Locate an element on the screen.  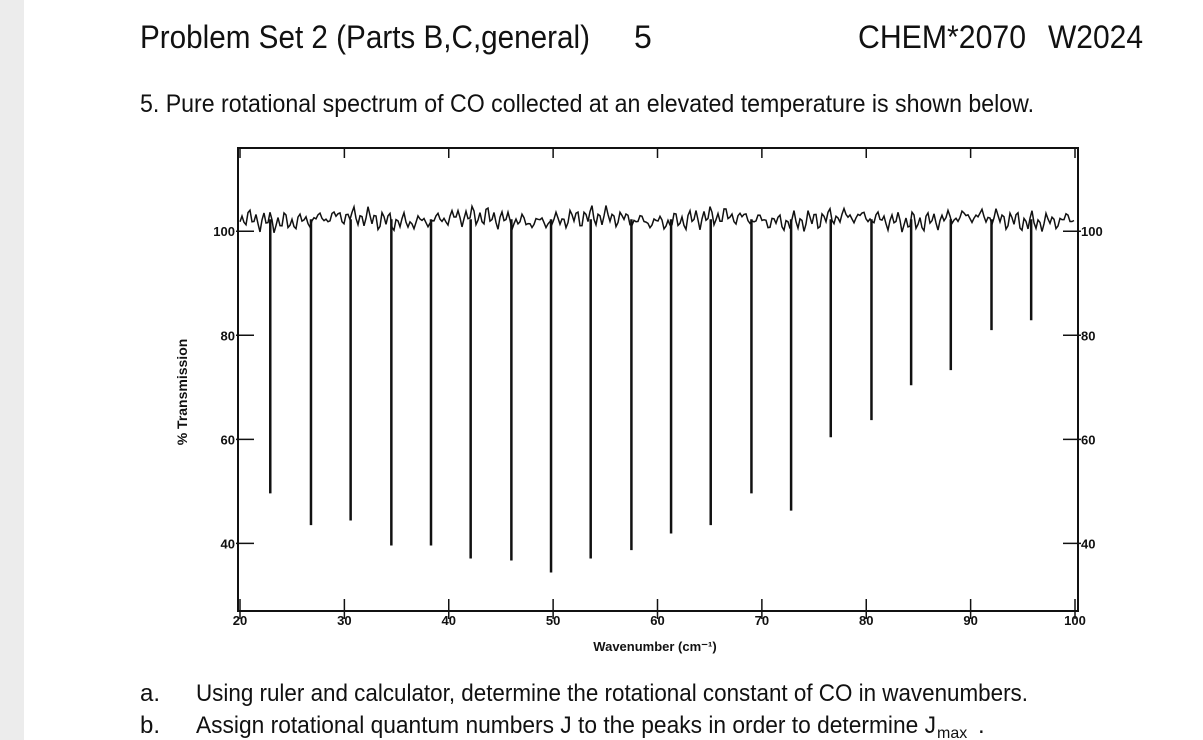
x-tick-label: 90 is located at coordinates (970, 620).